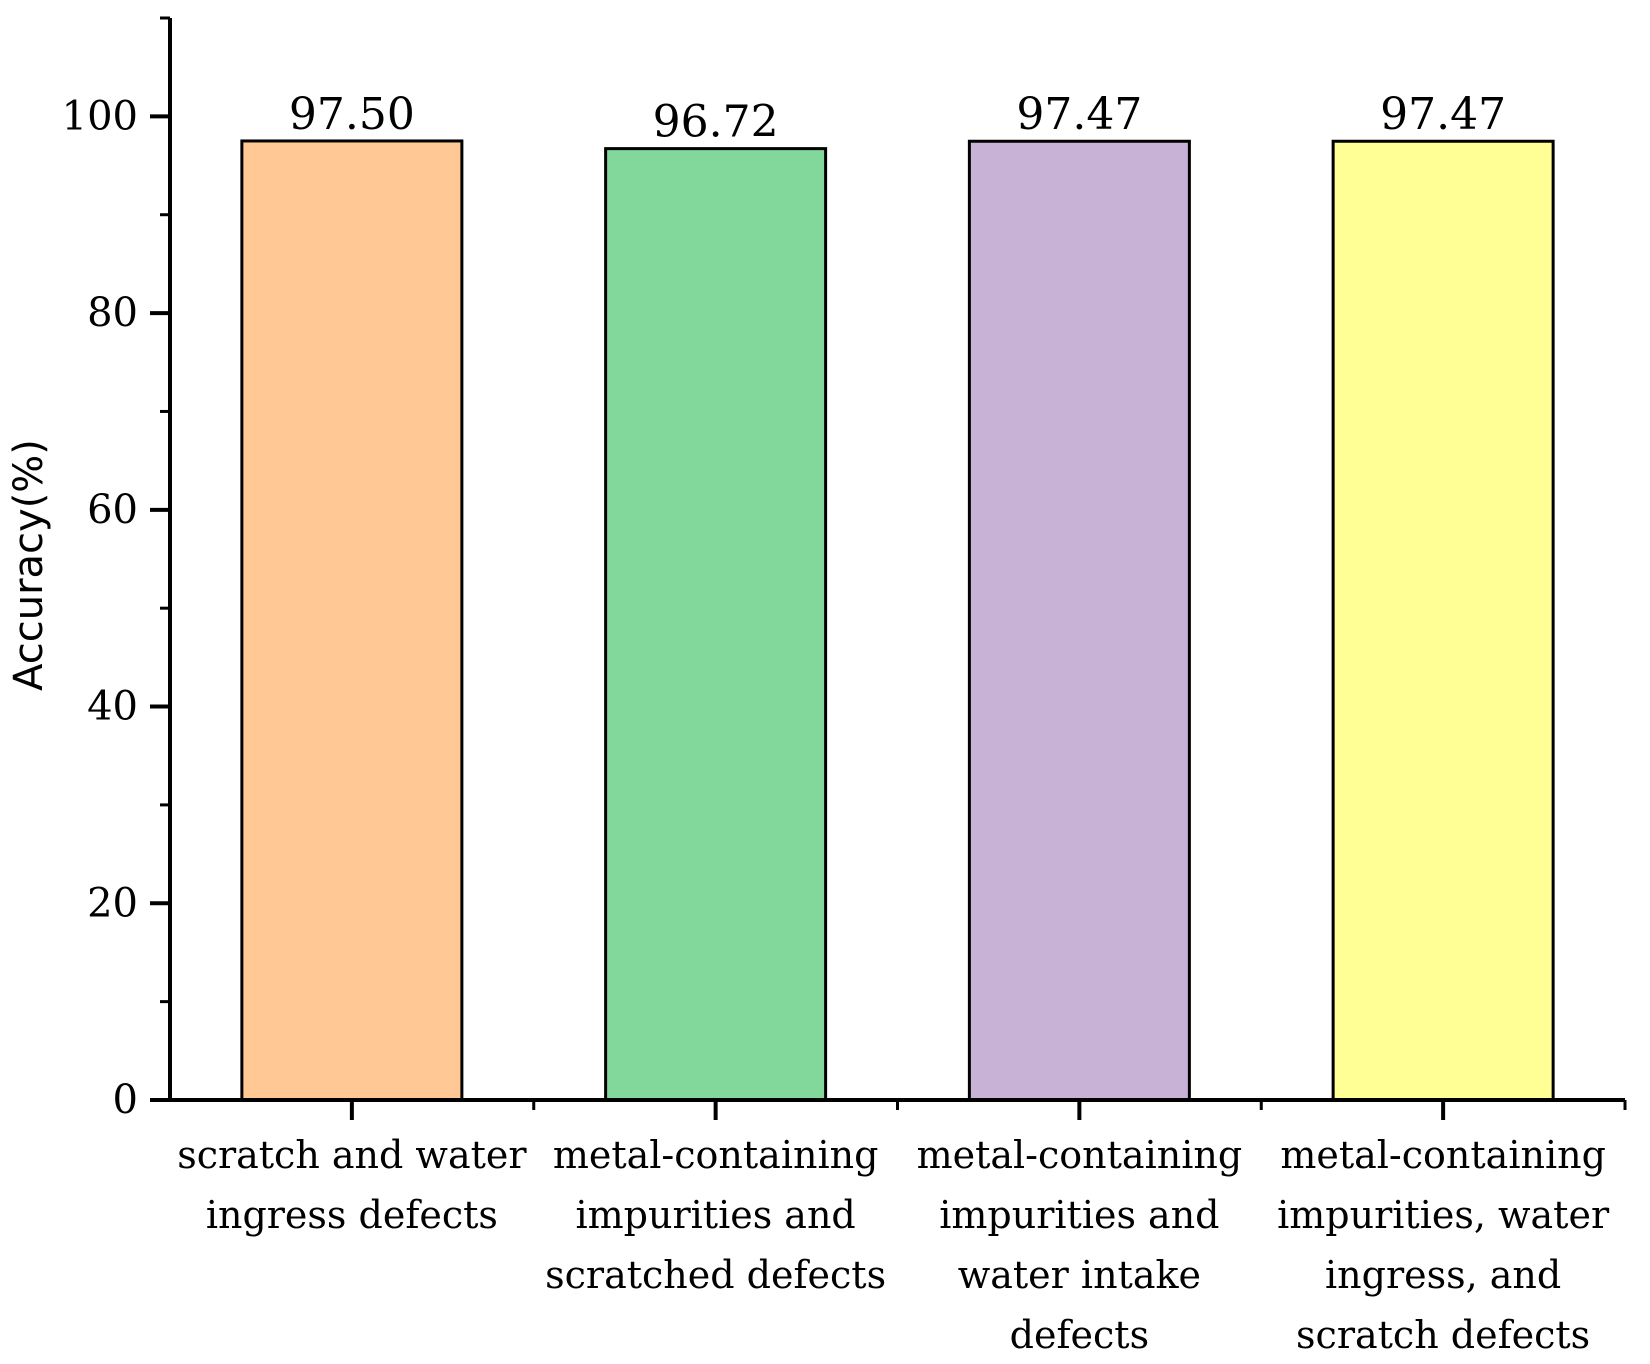 This screenshot has height=1364, width=1650. What do you see at coordinates (988, 1110) in the screenshot?
I see `x-ticks` at bounding box center [988, 1110].